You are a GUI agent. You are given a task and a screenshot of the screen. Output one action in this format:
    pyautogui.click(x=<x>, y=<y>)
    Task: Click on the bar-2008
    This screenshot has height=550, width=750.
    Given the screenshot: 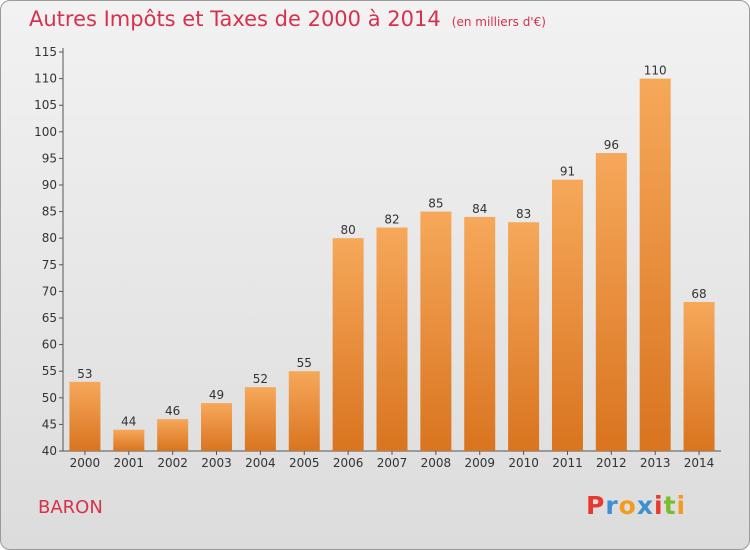 What is the action you would take?
    pyautogui.click(x=436, y=331)
    